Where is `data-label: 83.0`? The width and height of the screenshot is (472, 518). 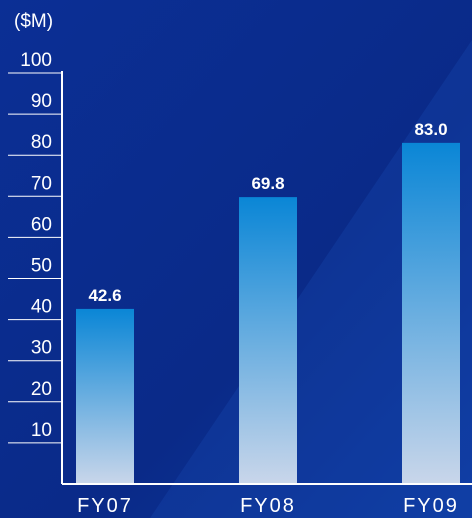
data-label: 83.0 is located at coordinates (430, 129).